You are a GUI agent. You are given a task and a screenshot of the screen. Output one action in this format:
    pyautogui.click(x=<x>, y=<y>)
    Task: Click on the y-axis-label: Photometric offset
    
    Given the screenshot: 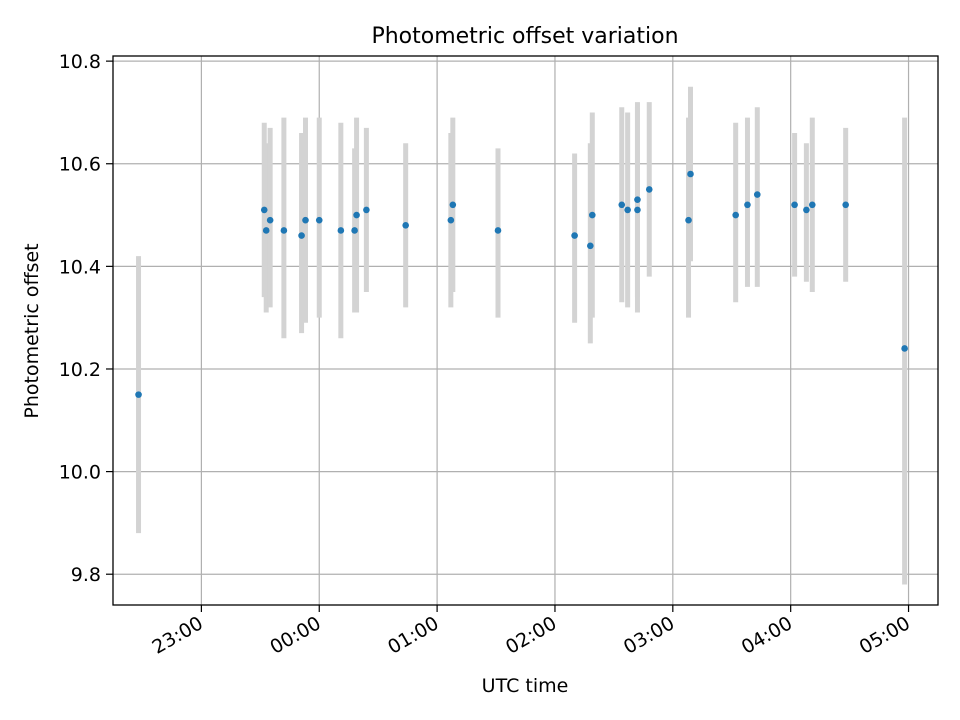 What is the action you would take?
    pyautogui.click(x=32, y=330)
    